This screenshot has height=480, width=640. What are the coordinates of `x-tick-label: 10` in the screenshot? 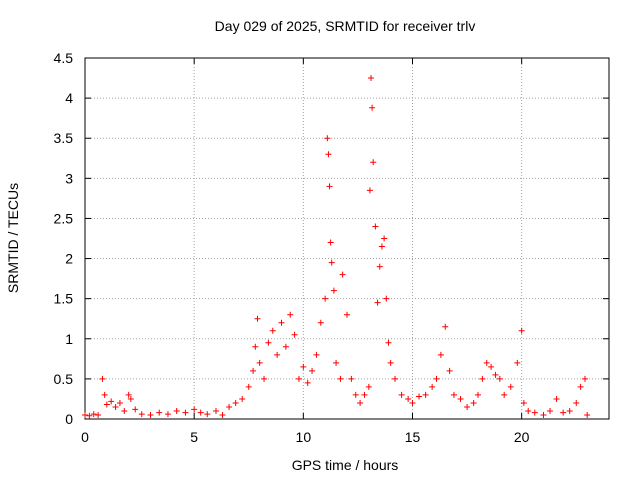 It's located at (304, 437).